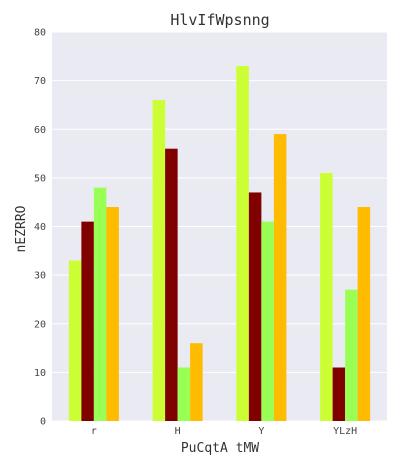 The width and height of the screenshot is (402, 469). Describe the element at coordinates (261, 431) in the screenshot. I see `x-tick-label: Y` at that location.